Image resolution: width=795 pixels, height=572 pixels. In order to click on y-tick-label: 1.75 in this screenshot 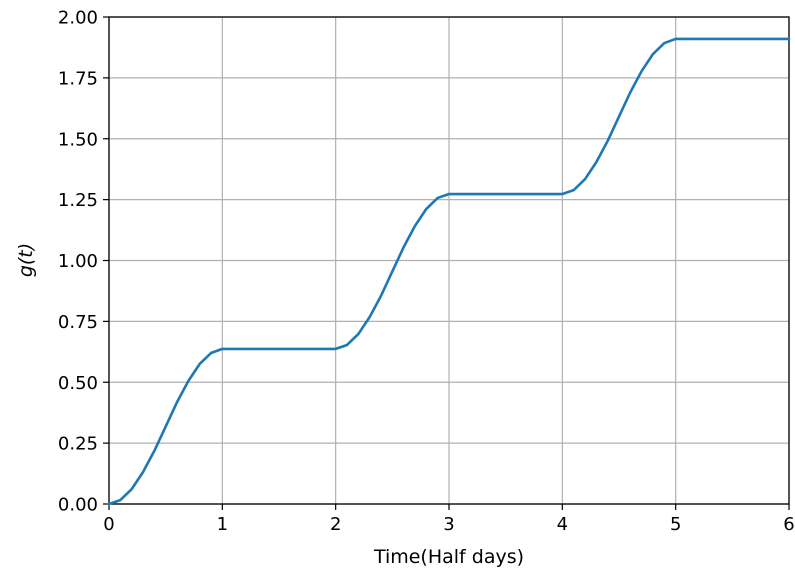, I will do `click(78, 78)`.